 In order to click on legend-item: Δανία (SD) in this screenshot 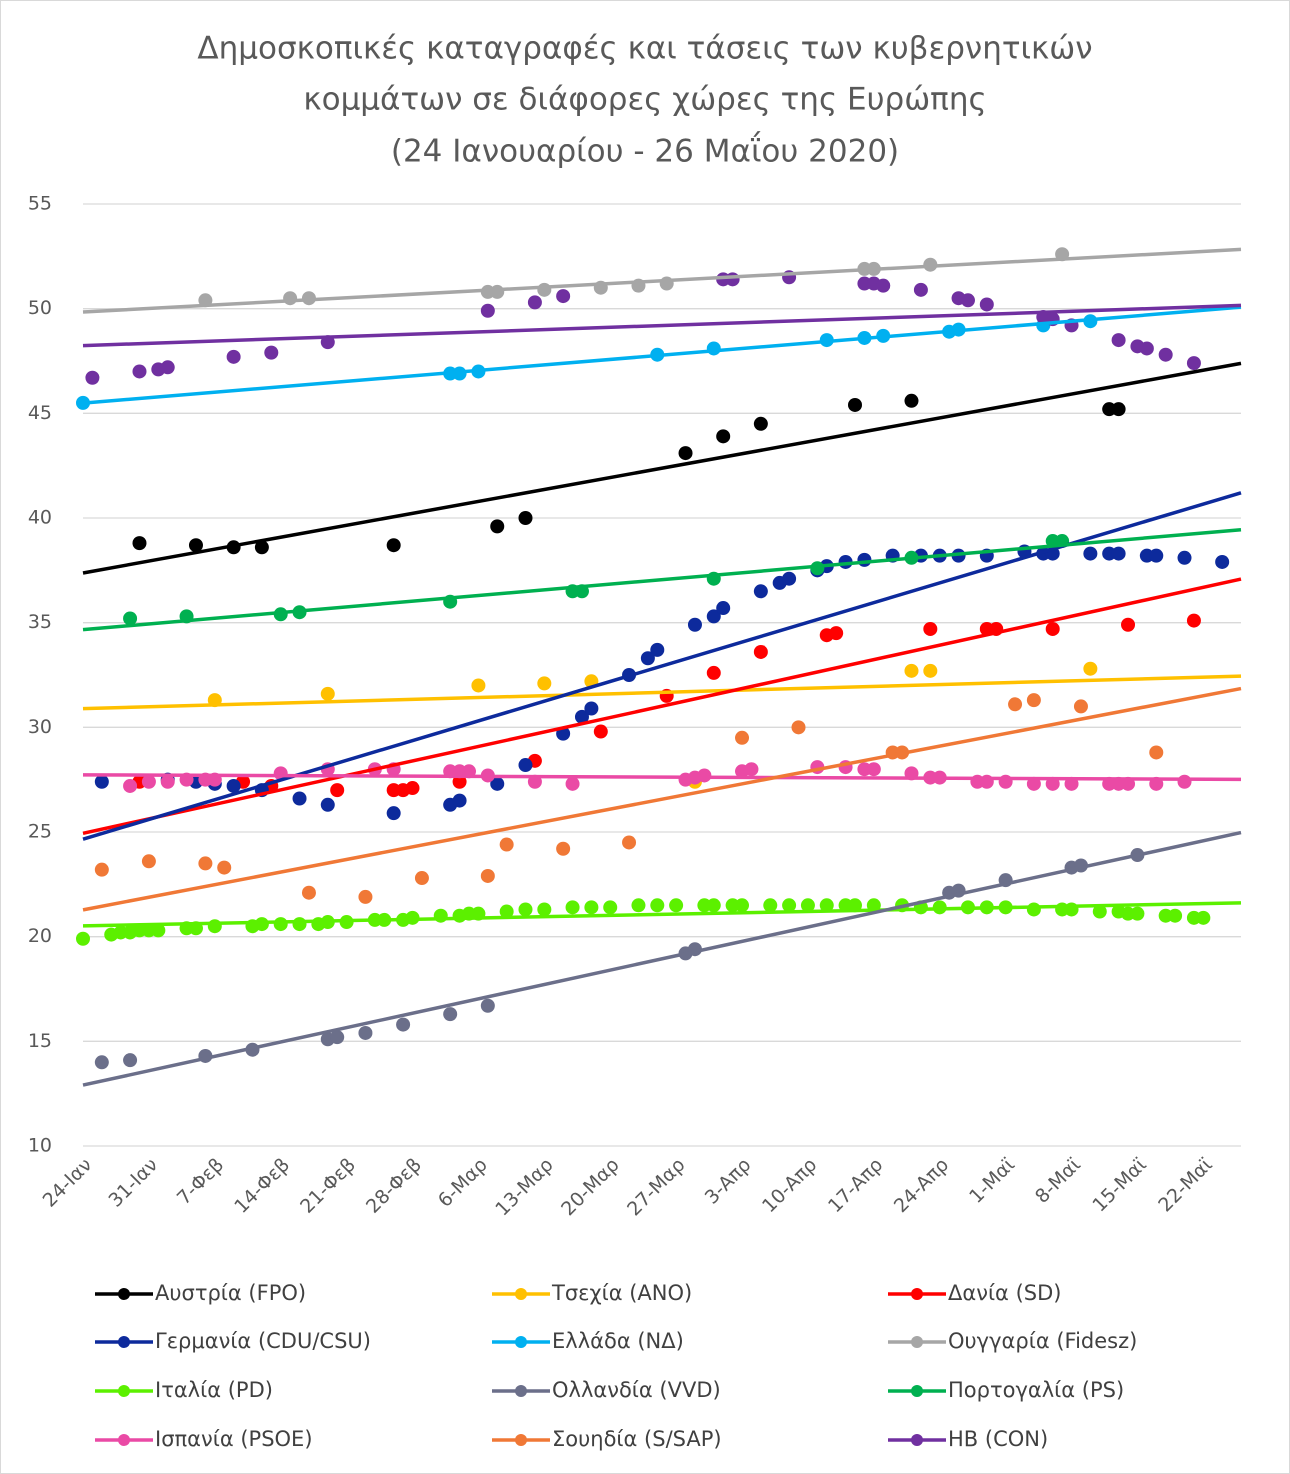, I will do `click(974, 1293)`.